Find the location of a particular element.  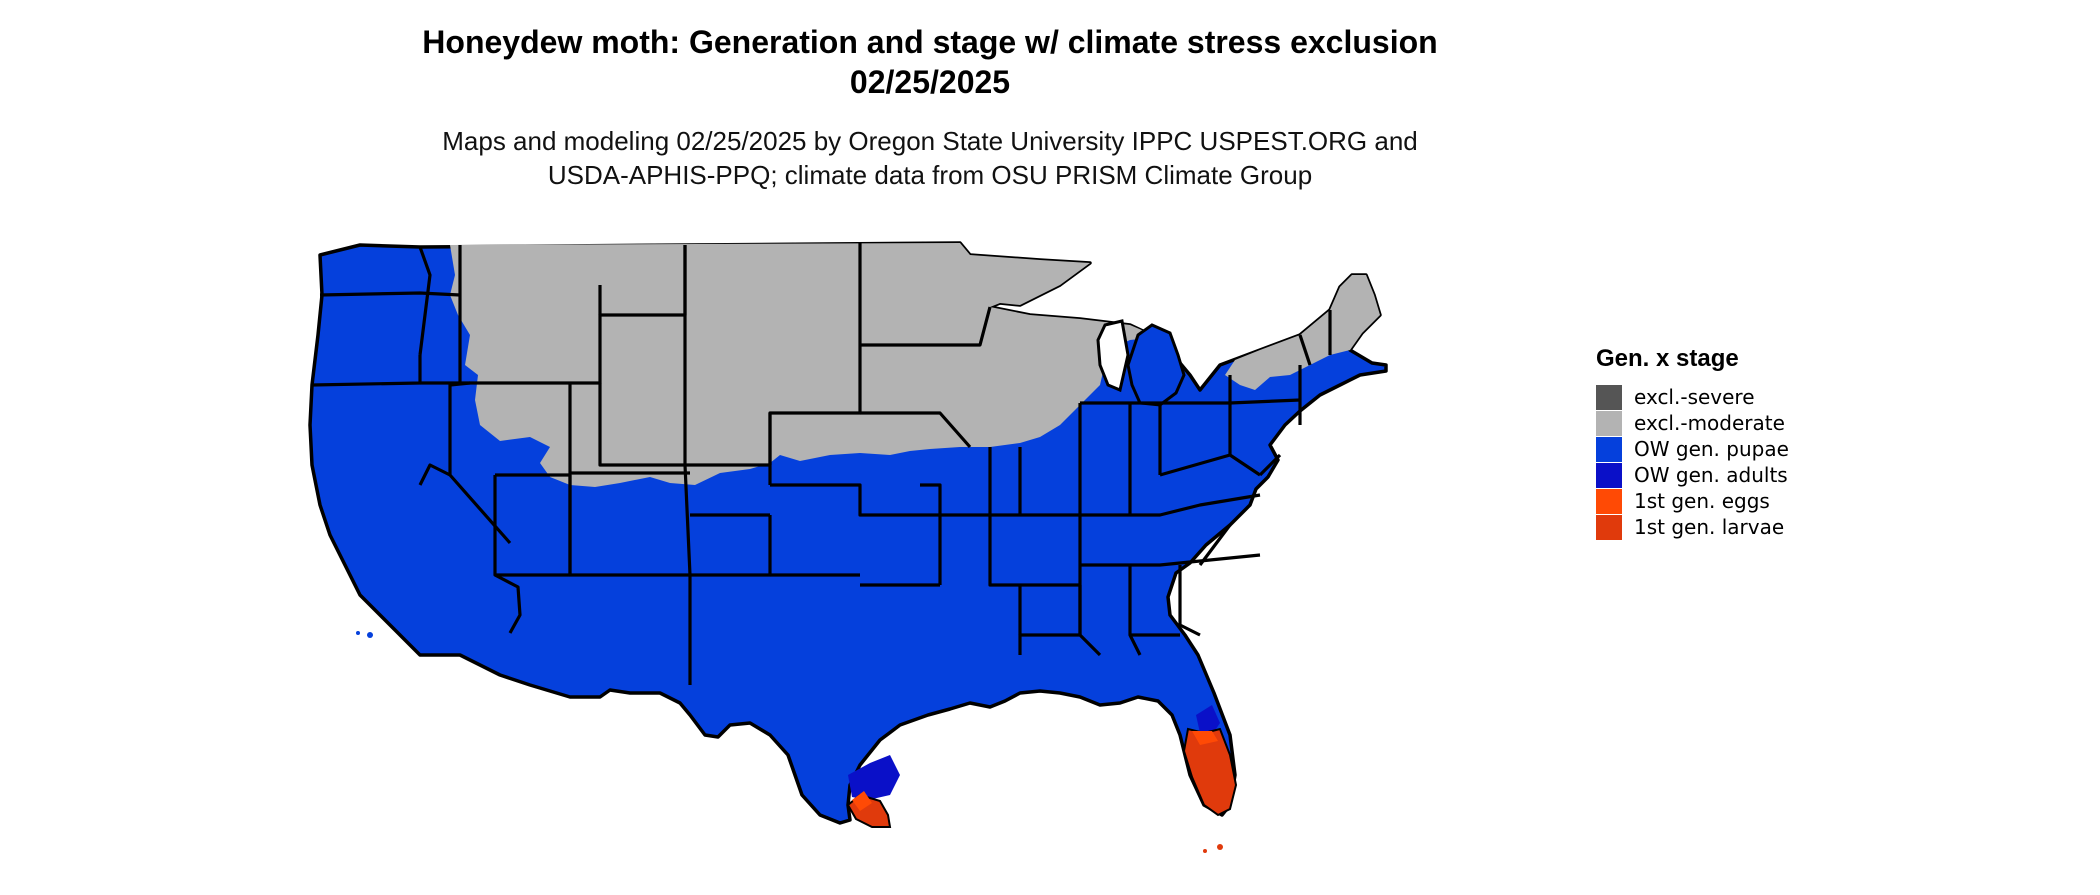

lake-michigan is located at coordinates (1113, 356).